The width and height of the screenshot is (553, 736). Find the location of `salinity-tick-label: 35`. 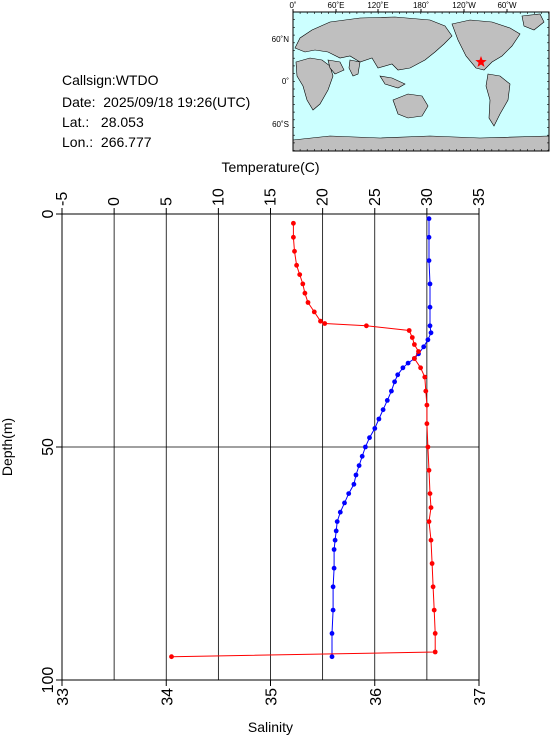

salinity-tick-label: 35 is located at coordinates (272, 697).